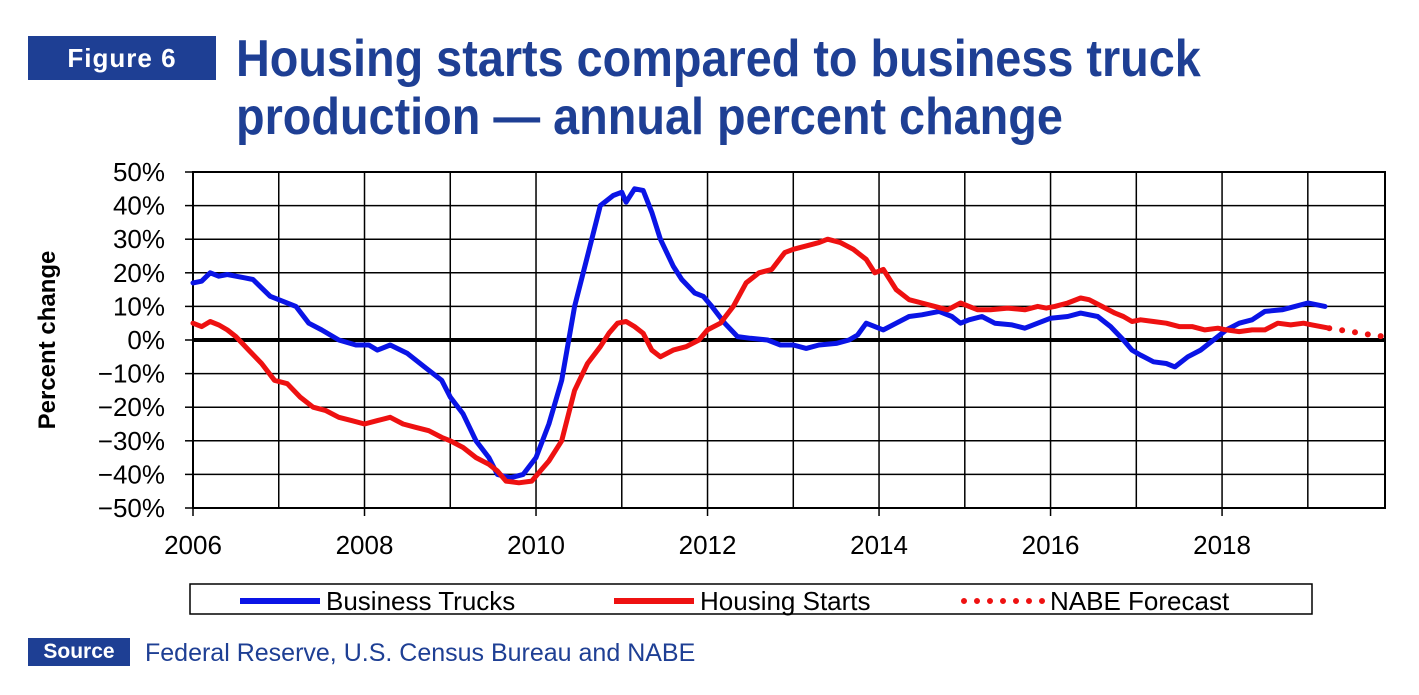  I want to click on y-tick-label: 20%, so click(139, 273).